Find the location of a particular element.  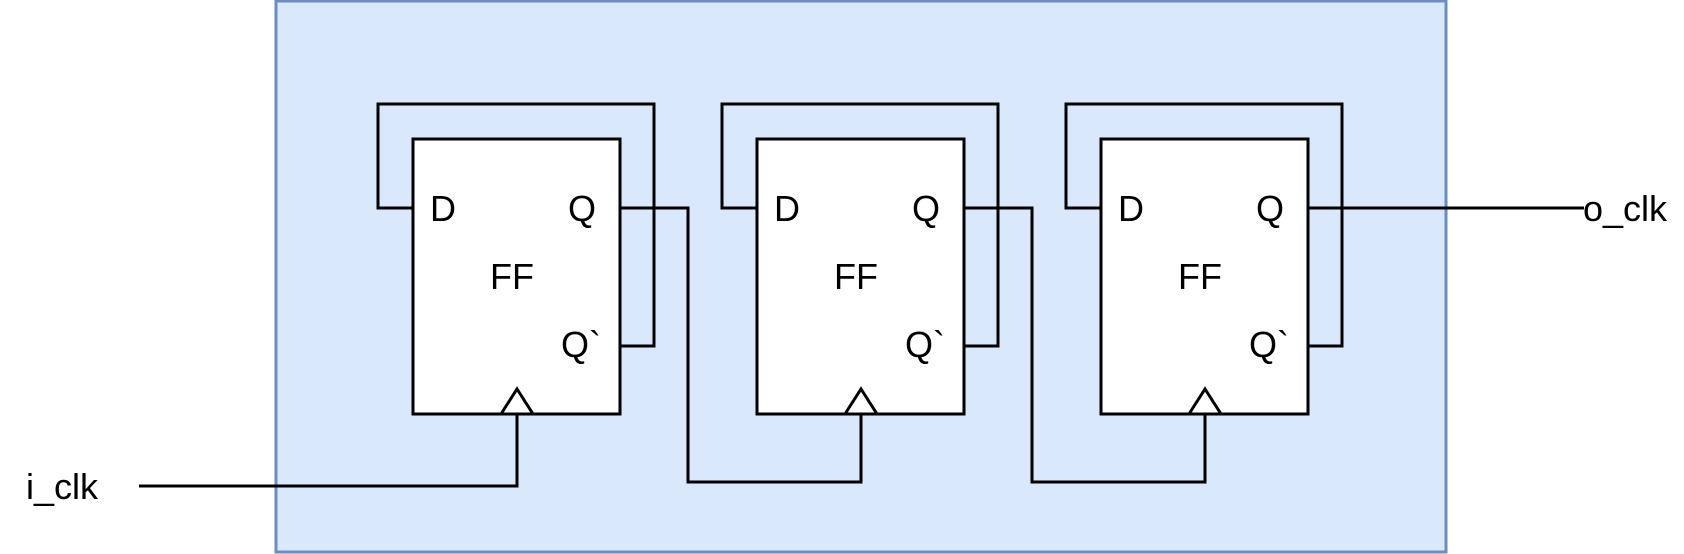

q1-to-clock2-wire is located at coordinates (741, 345).